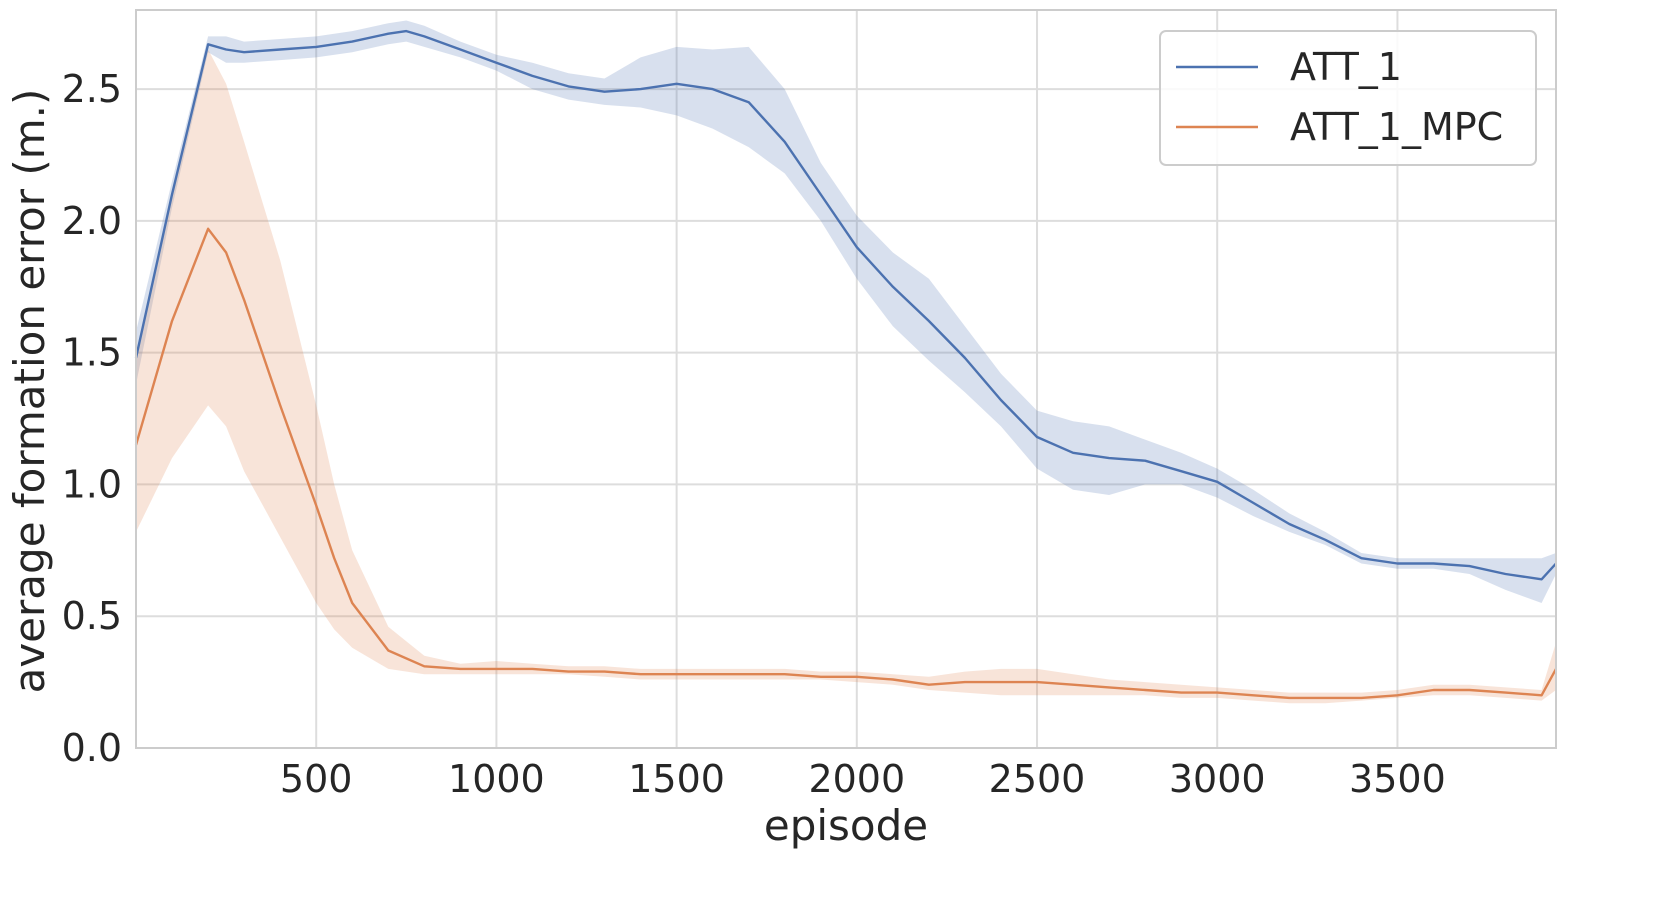 Image resolution: width=1661 pixels, height=915 pixels. What do you see at coordinates (1396, 127) in the screenshot?
I see `legend-label: ATT_1_MPC` at bounding box center [1396, 127].